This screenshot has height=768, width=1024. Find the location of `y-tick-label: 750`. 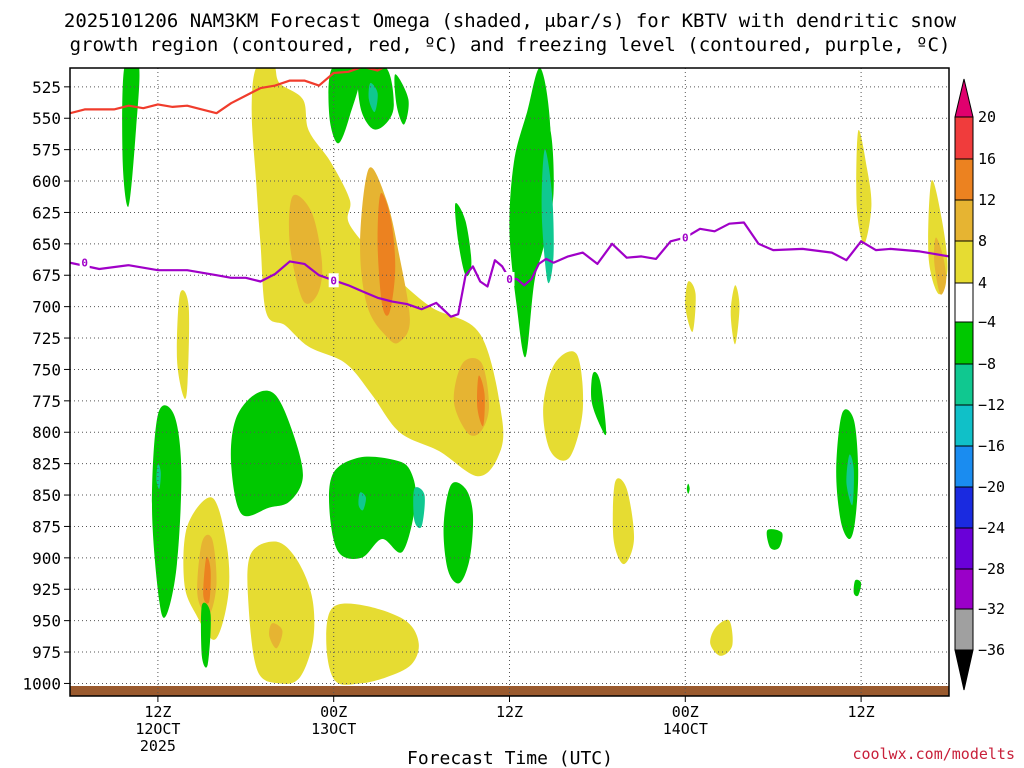

y-tick-label: 750 is located at coordinates (46, 369).